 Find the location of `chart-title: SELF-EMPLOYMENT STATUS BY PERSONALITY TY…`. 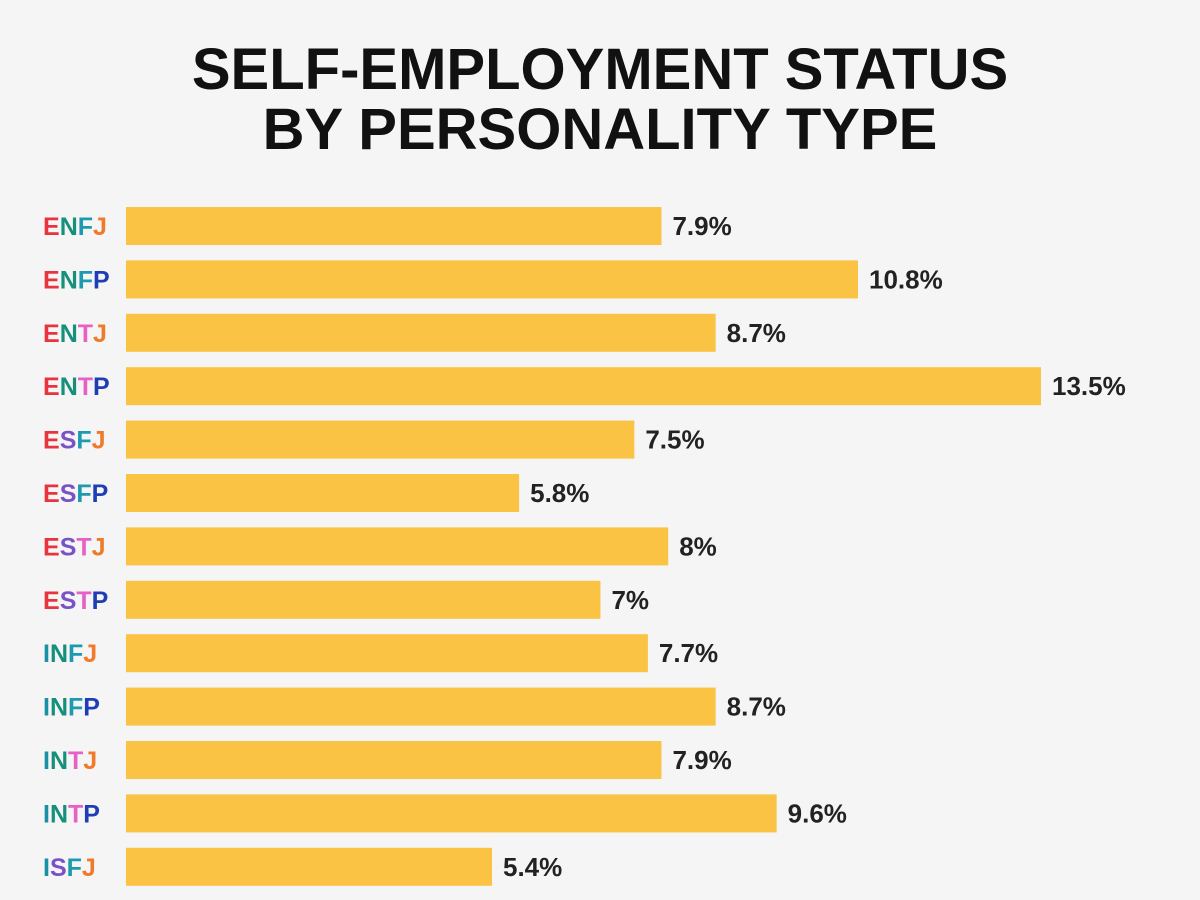

chart-title: SELF-EMPLOYMENT STATUS BY PERSONALITY TY… is located at coordinates (600, 100).